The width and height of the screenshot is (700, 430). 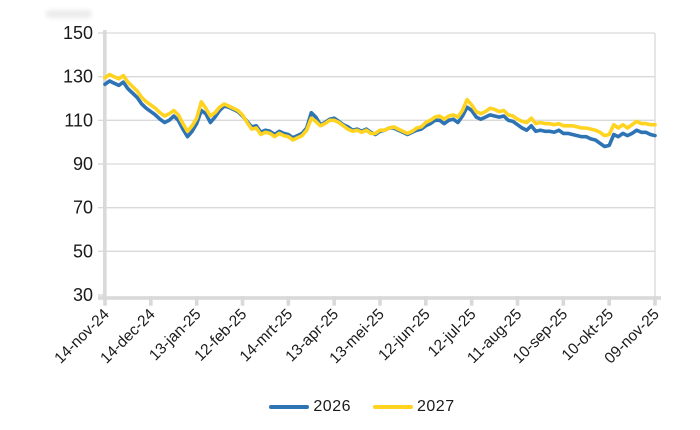 I want to click on y-axis-label: 150, so click(x=78, y=33).